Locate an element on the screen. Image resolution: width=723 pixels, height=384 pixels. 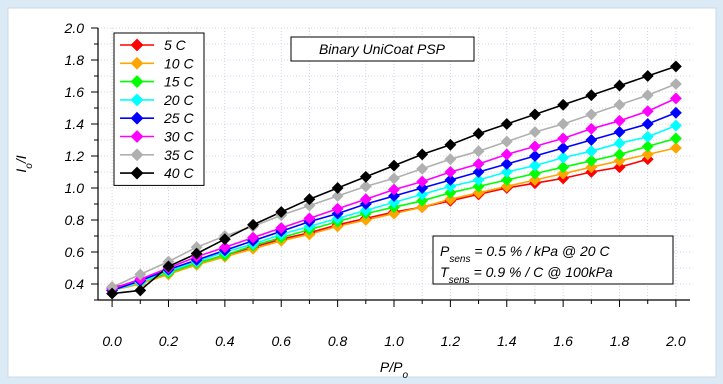
y-tick-label: 0.4 is located at coordinates (75, 284).